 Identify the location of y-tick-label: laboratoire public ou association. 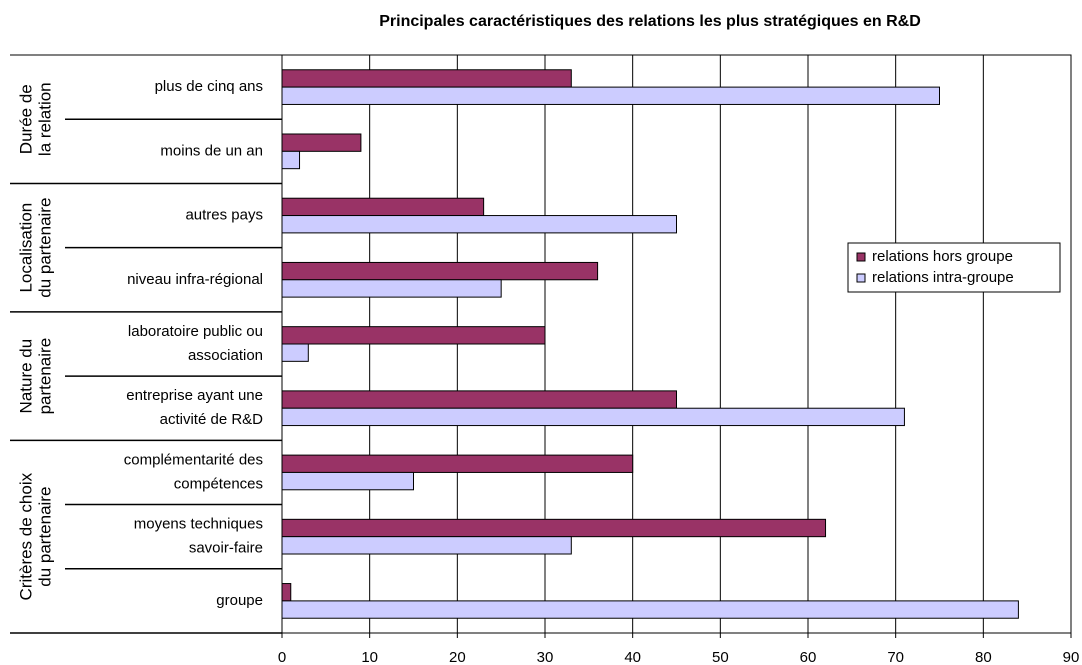
(195, 343).